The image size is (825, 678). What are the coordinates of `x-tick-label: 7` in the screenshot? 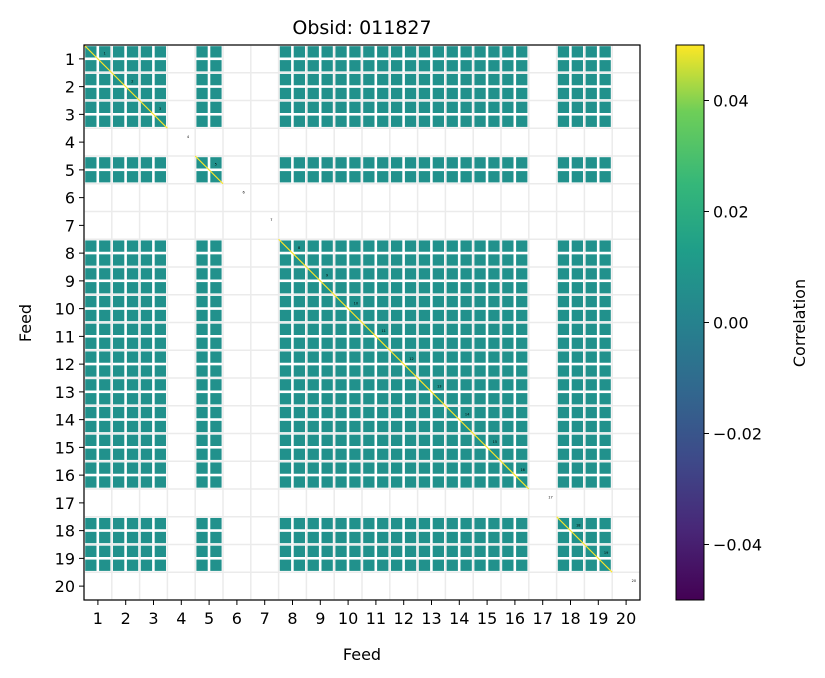 It's located at (265, 618).